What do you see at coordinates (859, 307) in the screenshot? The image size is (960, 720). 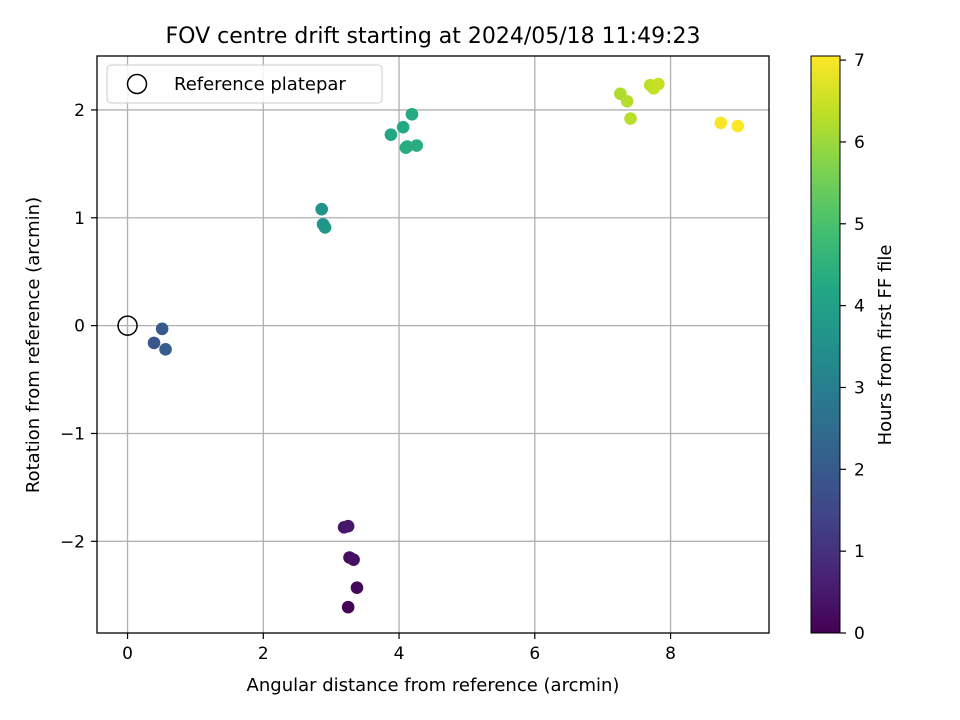 I see `colorbar-tick-label: 4` at bounding box center [859, 307].